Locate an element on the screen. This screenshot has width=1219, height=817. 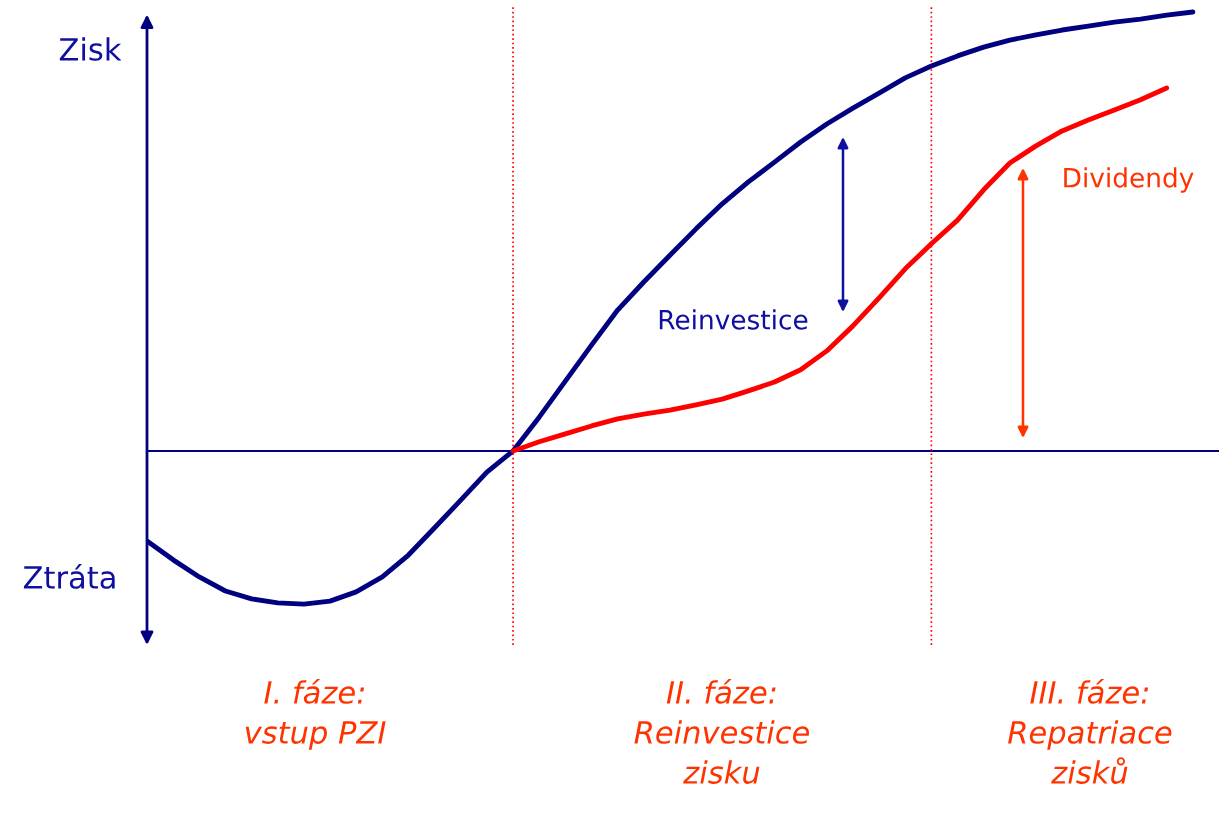
text: Zisk is located at coordinates (90, 49).